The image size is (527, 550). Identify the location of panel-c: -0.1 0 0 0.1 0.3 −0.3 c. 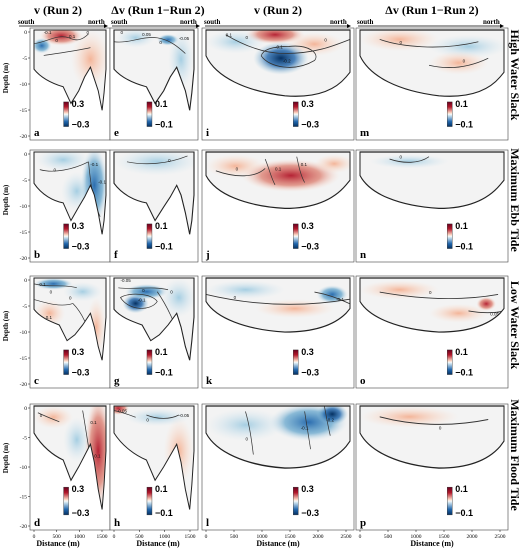
(70, 332).